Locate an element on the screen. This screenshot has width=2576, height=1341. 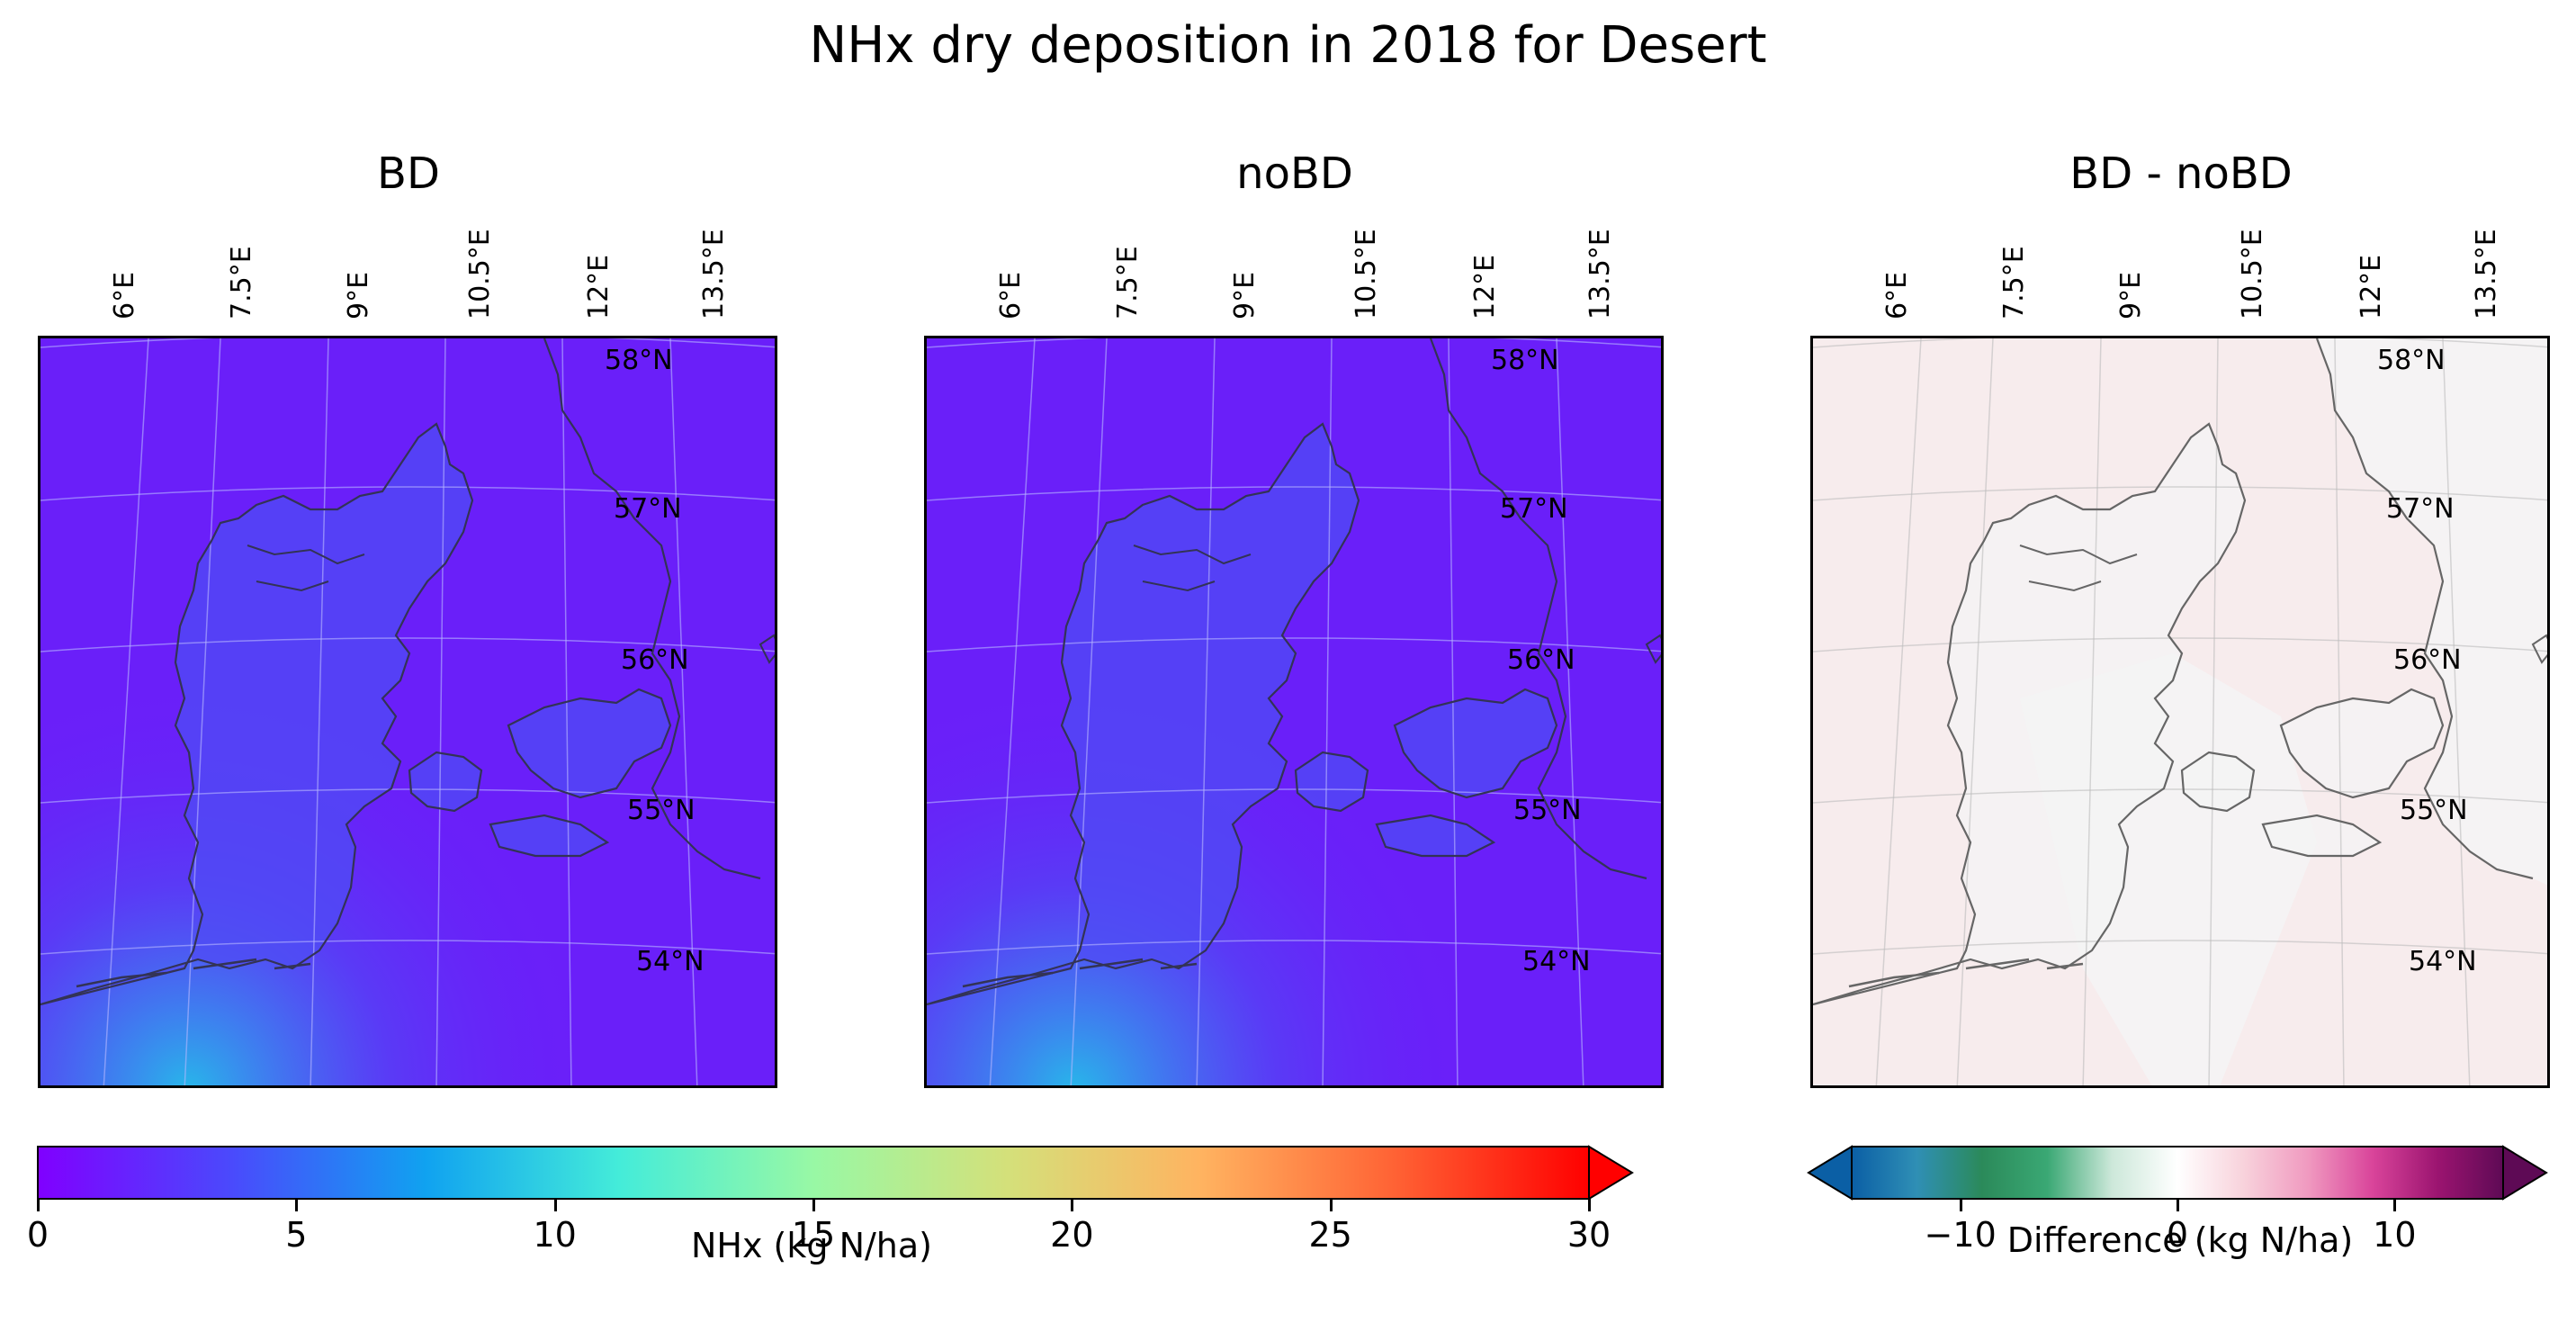
colorbar-tick-label: −10 is located at coordinates (1961, 1235).